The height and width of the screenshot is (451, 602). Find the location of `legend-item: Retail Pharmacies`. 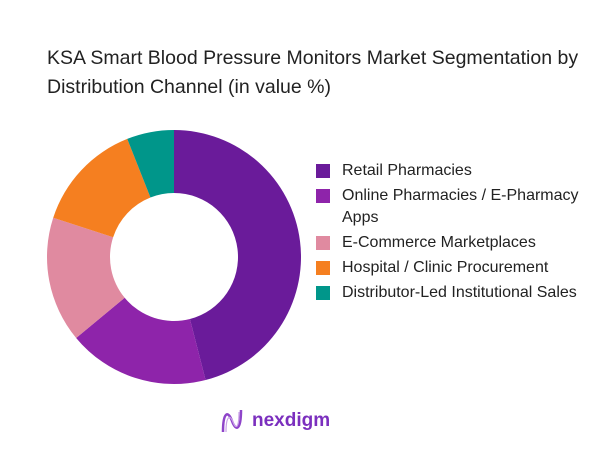

legend-item: Retail Pharmacies is located at coordinates (456, 171).